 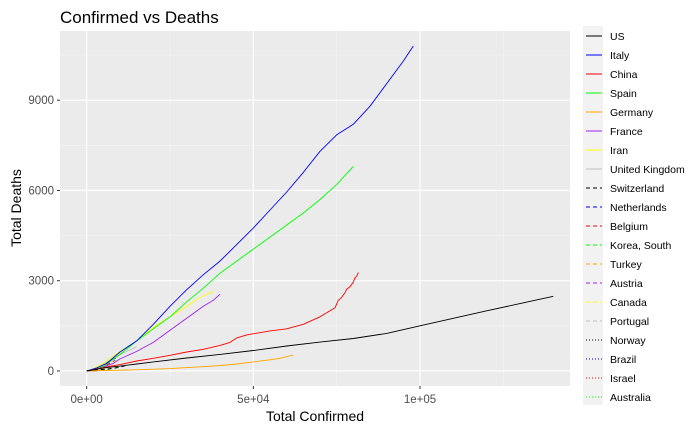 What do you see at coordinates (139, 17) in the screenshot?
I see `chart-title: Confirmed vs Deaths` at bounding box center [139, 17].